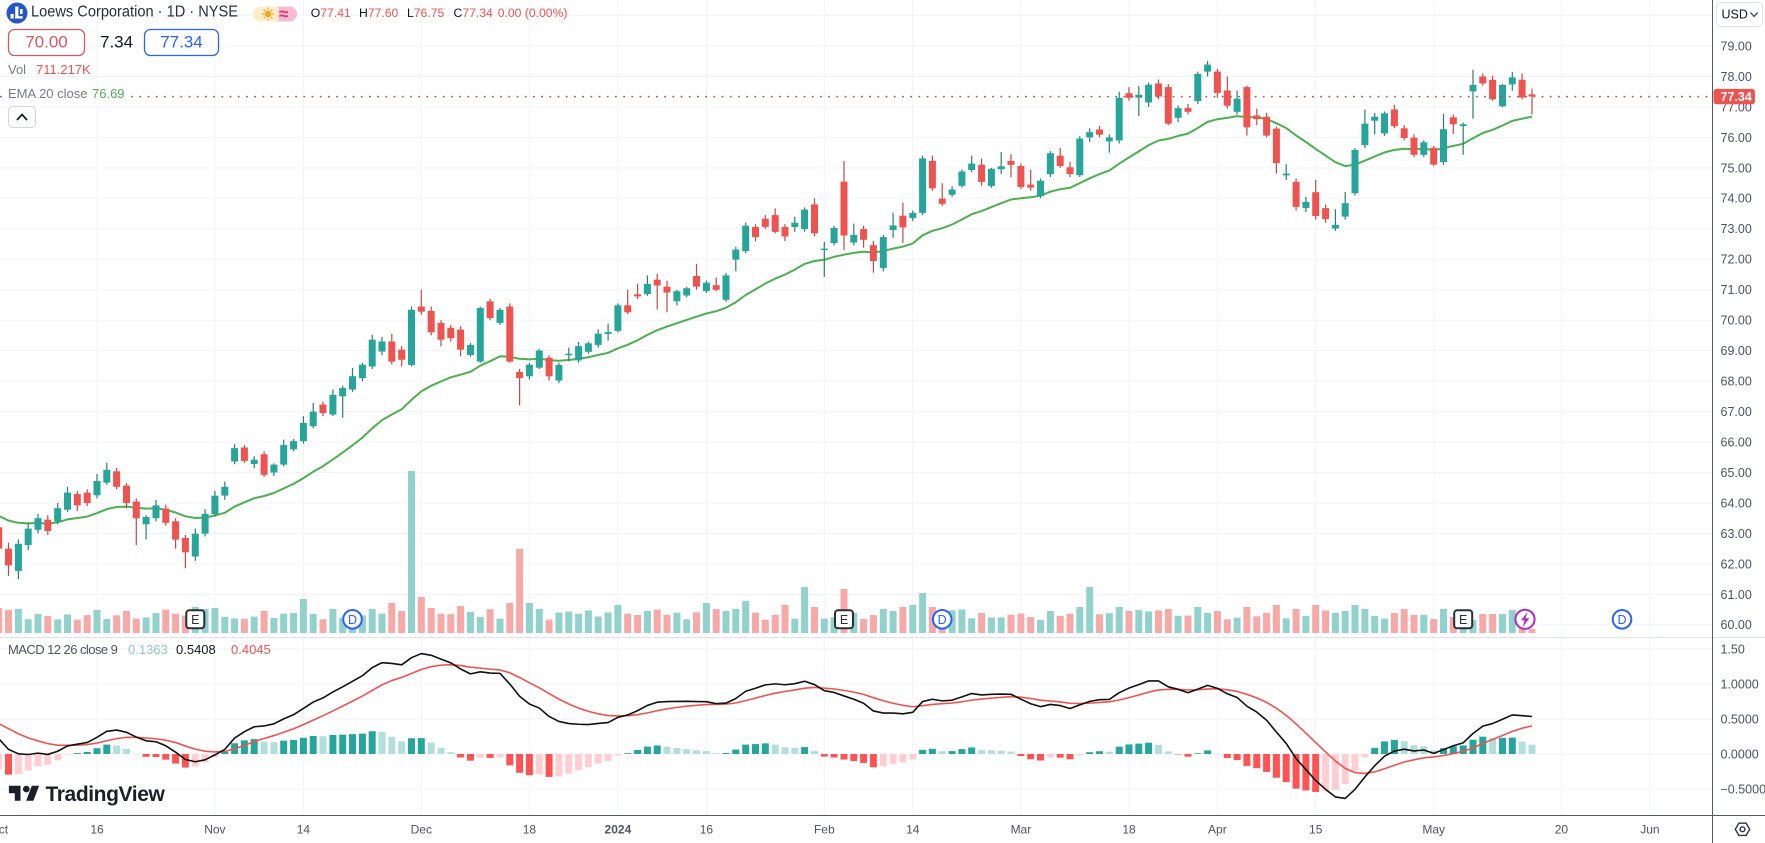  Describe the element at coordinates (1733, 649) in the screenshot. I see `svg-text: 1.50` at that location.